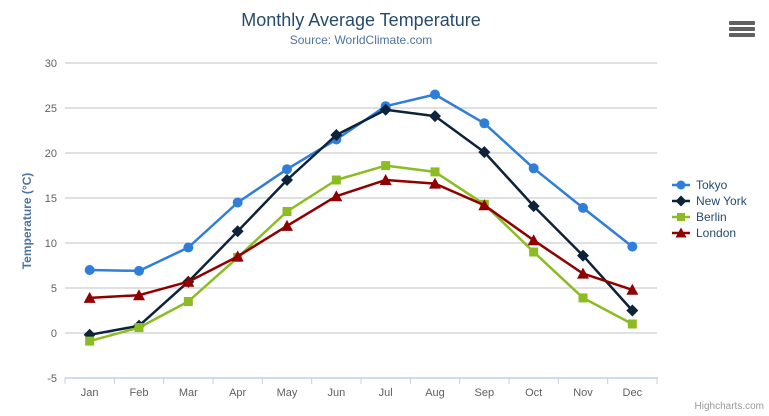 The image size is (769, 416). I want to click on data-point-berlin-may, so click(287, 211).